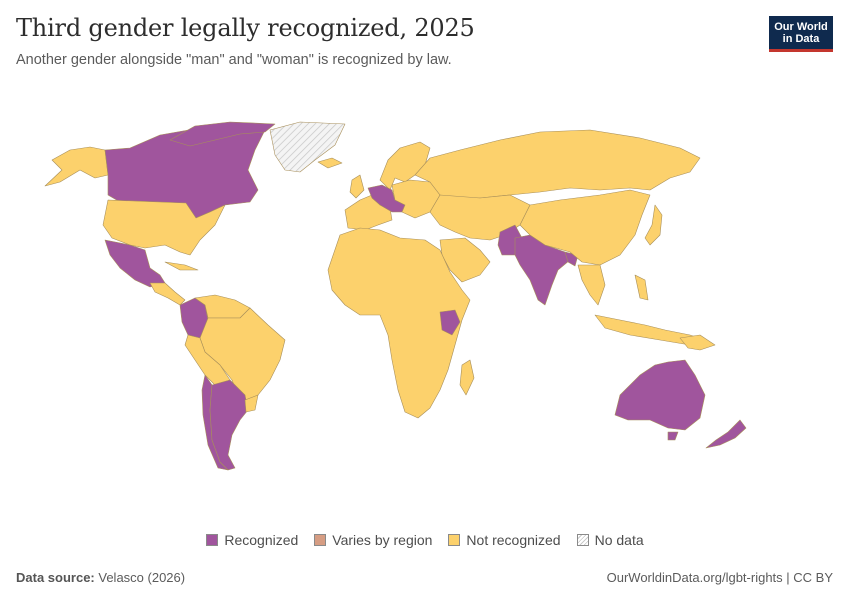  Describe the element at coordinates (660, 395) in the screenshot. I see `country-australia` at that location.